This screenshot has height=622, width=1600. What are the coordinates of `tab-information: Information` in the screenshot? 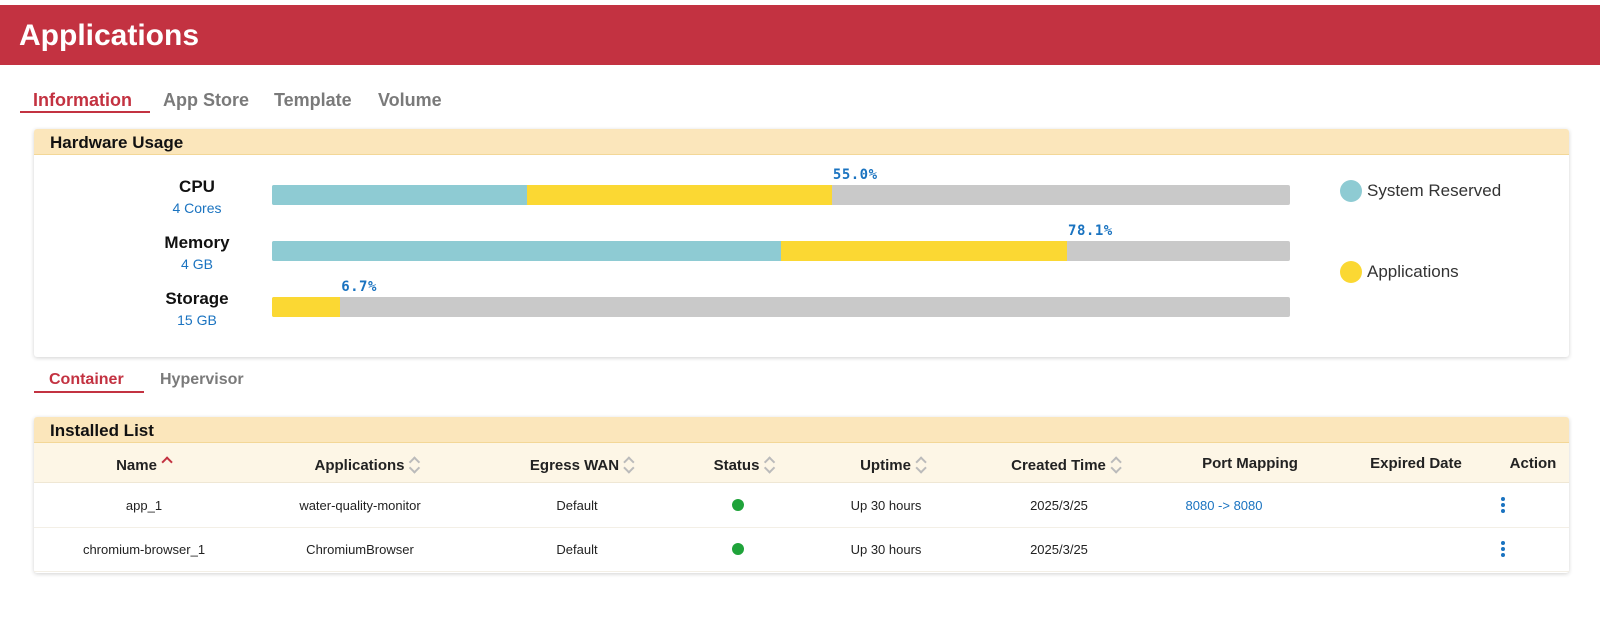 It's located at (82, 100).